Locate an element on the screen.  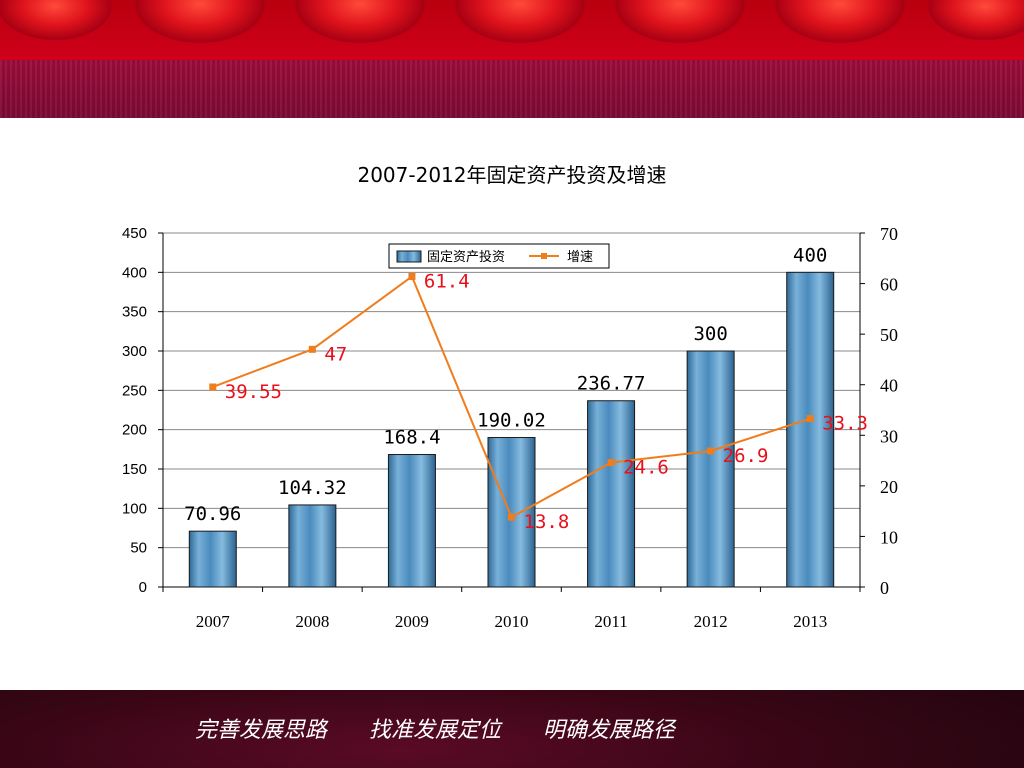
y-left-tick-label: 50 is located at coordinates (138, 548).